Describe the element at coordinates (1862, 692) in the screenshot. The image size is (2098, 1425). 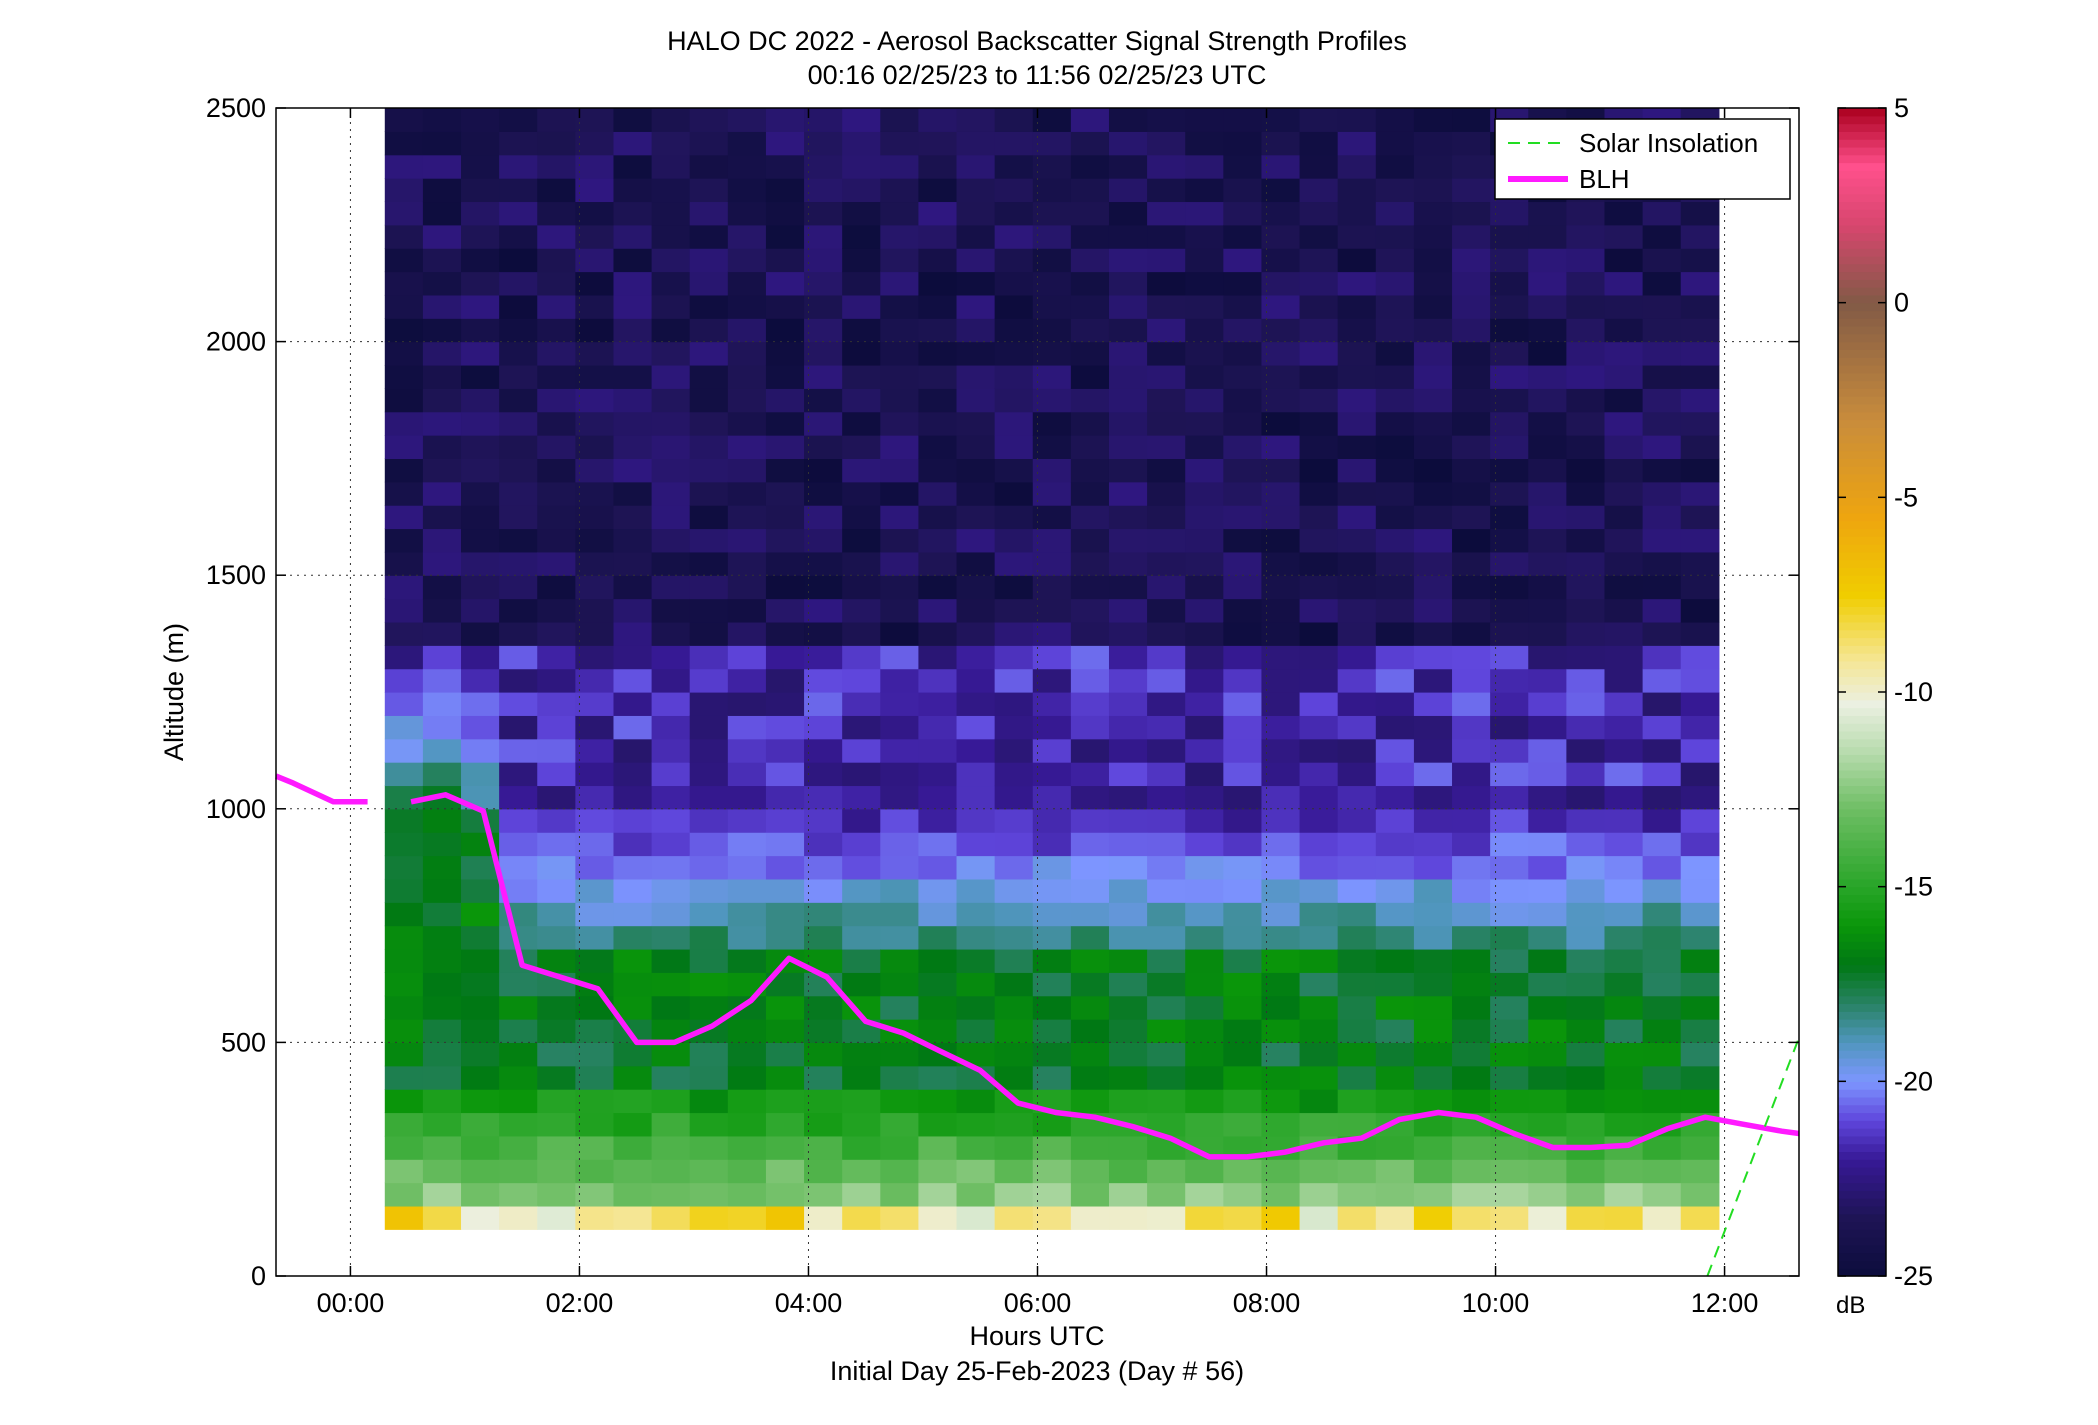
I see `colorbar-gradient` at that location.